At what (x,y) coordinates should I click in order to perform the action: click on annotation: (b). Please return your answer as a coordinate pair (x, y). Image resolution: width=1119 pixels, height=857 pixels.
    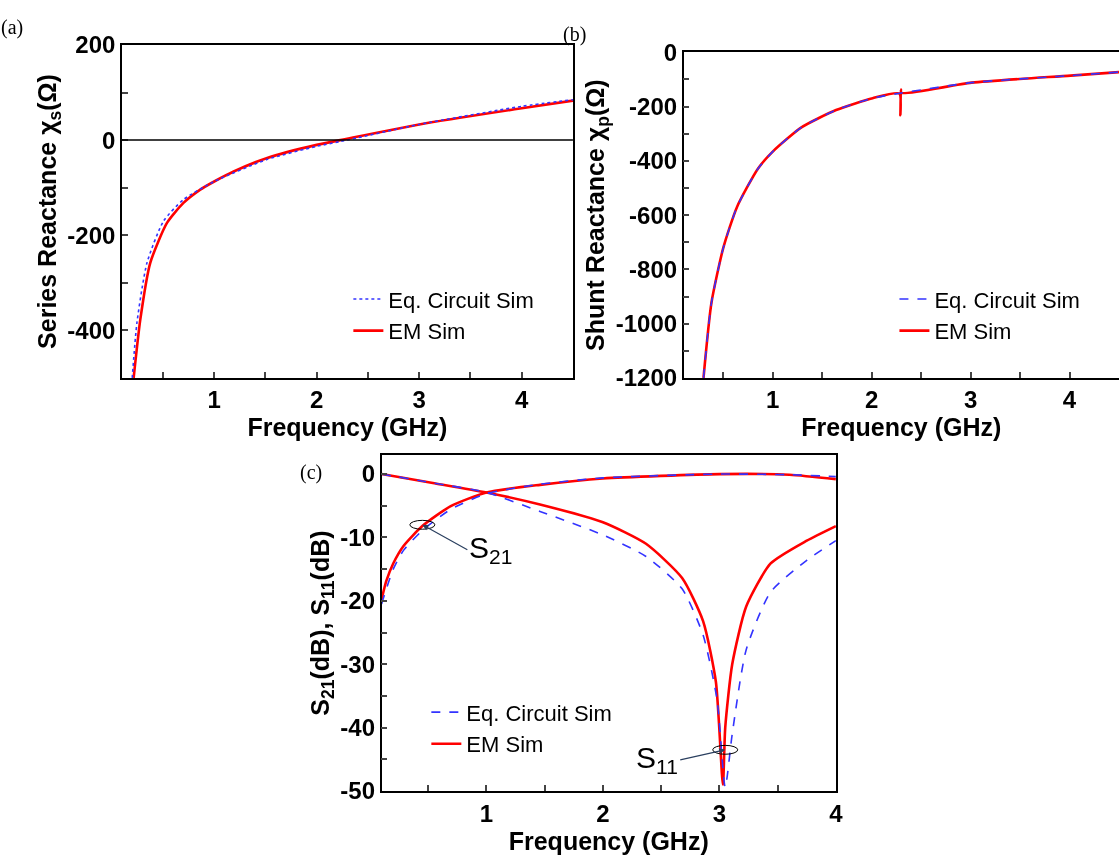
    Looking at the image, I should click on (575, 34).